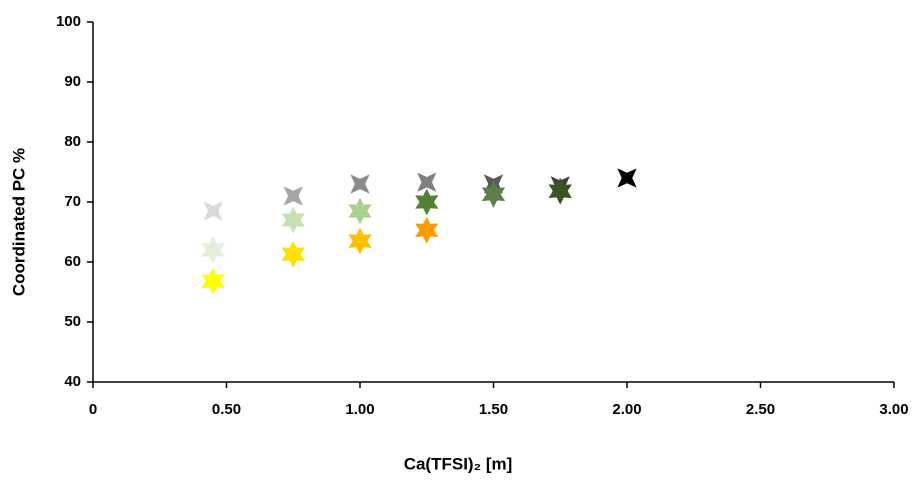  Describe the element at coordinates (68, 21) in the screenshot. I see `y-tick-label: 100` at that location.